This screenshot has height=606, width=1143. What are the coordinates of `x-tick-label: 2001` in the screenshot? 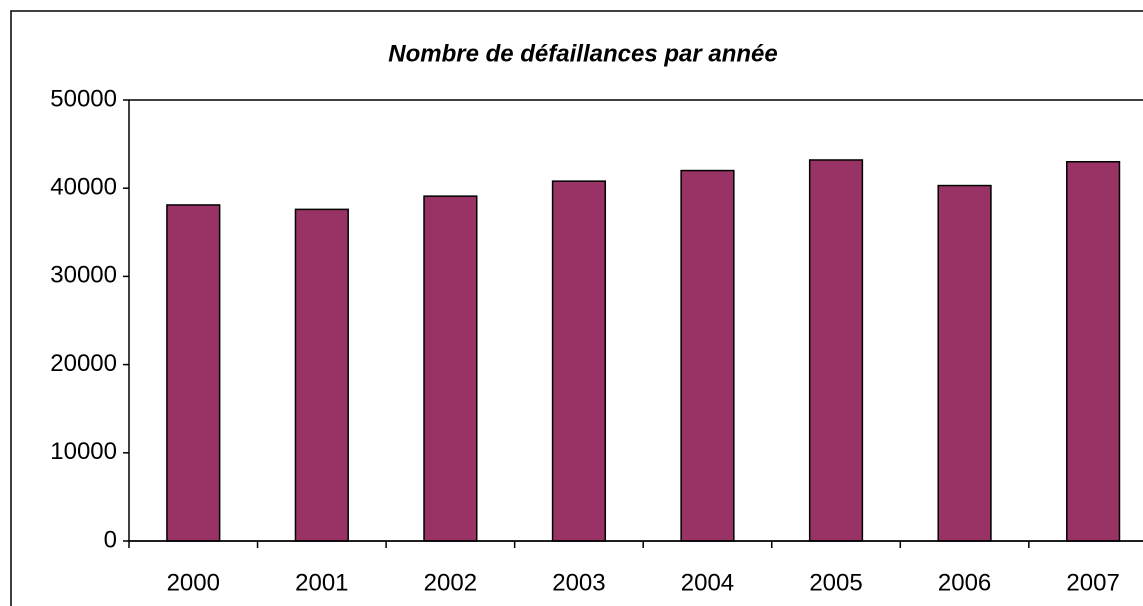 It's located at (321, 582).